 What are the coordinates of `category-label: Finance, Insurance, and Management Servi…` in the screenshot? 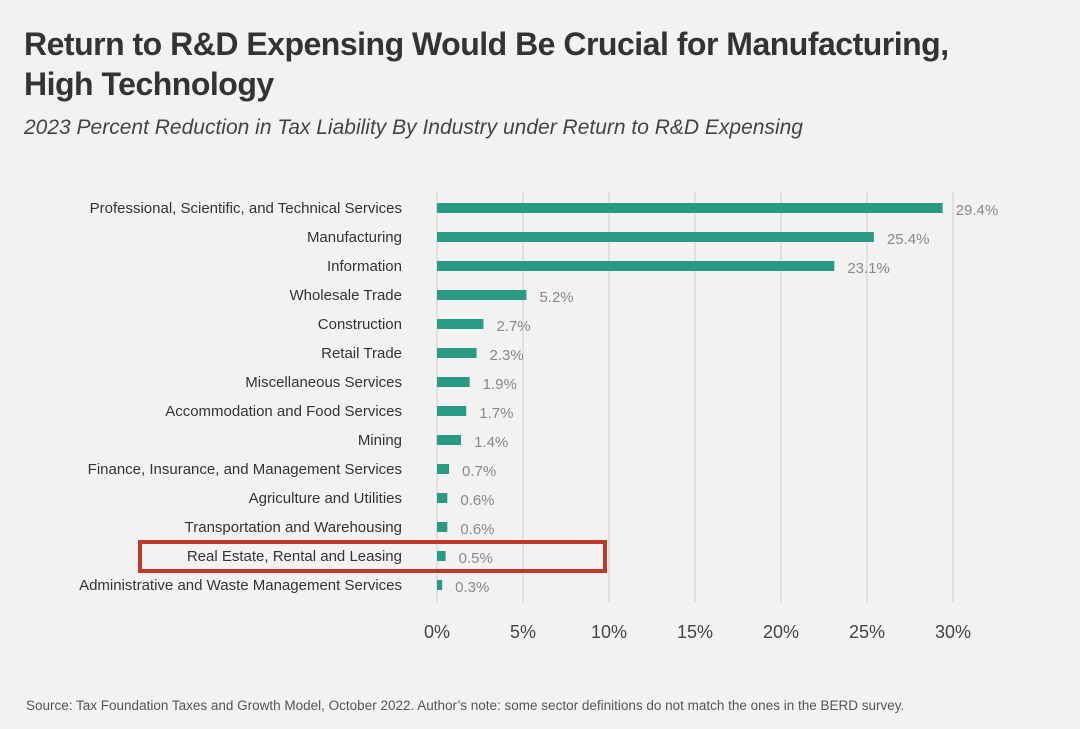 It's located at (245, 469).